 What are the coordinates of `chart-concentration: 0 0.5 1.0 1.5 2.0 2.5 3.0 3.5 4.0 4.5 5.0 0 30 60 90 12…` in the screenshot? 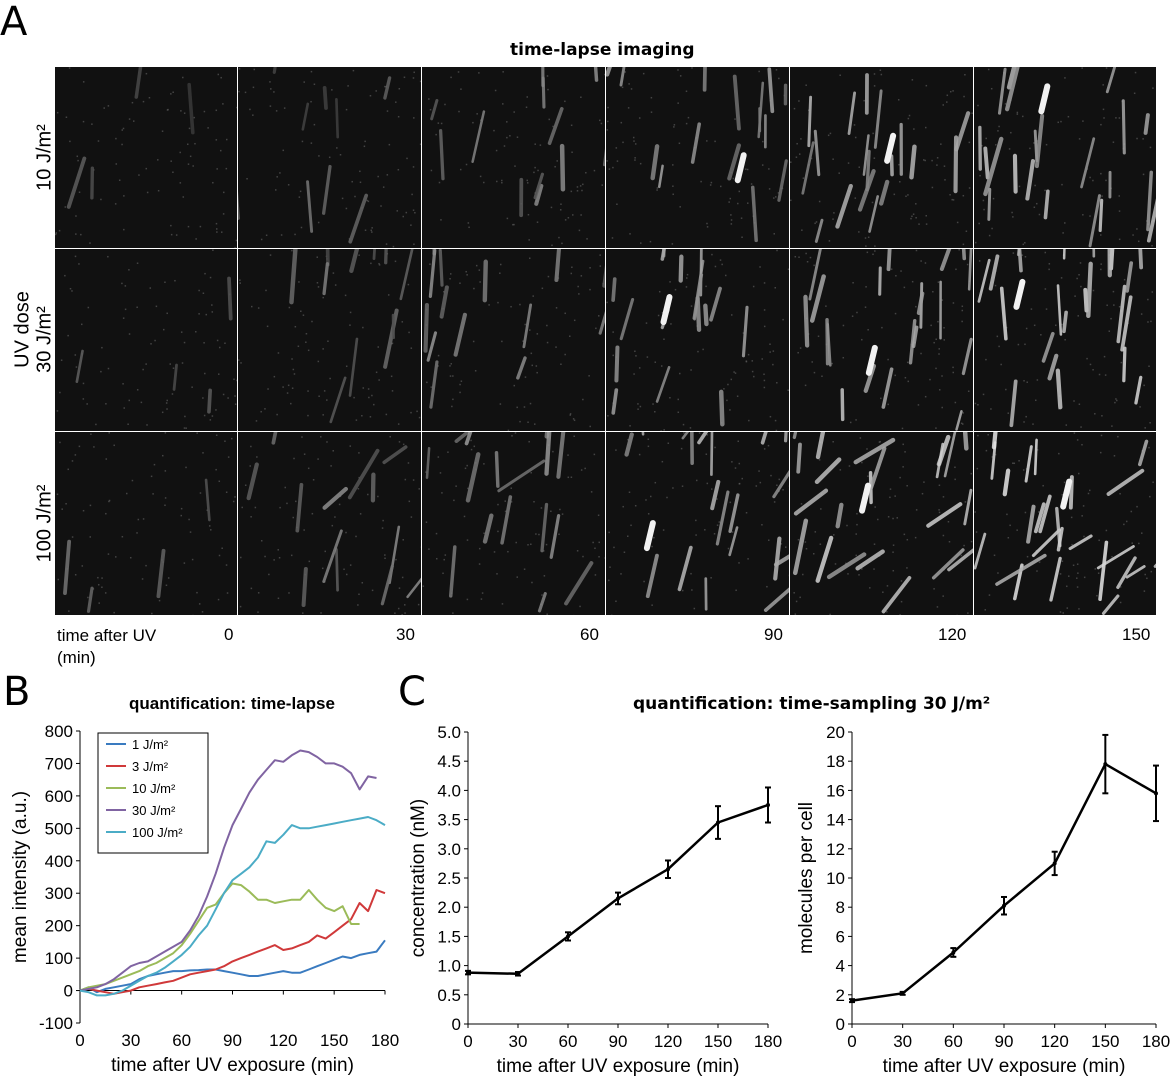 It's located at (595, 900).